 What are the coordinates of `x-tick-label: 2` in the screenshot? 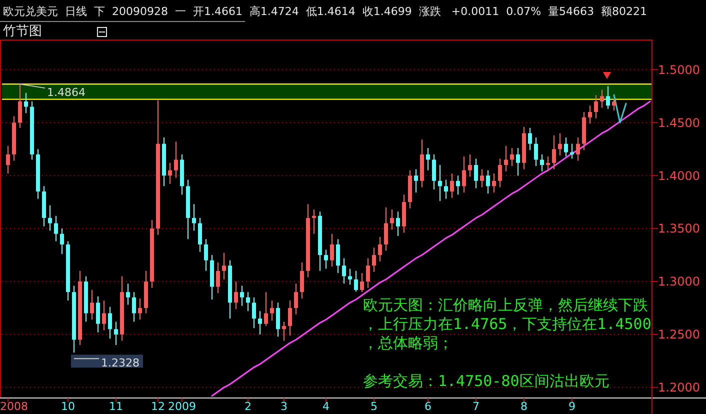 It's located at (248, 406).